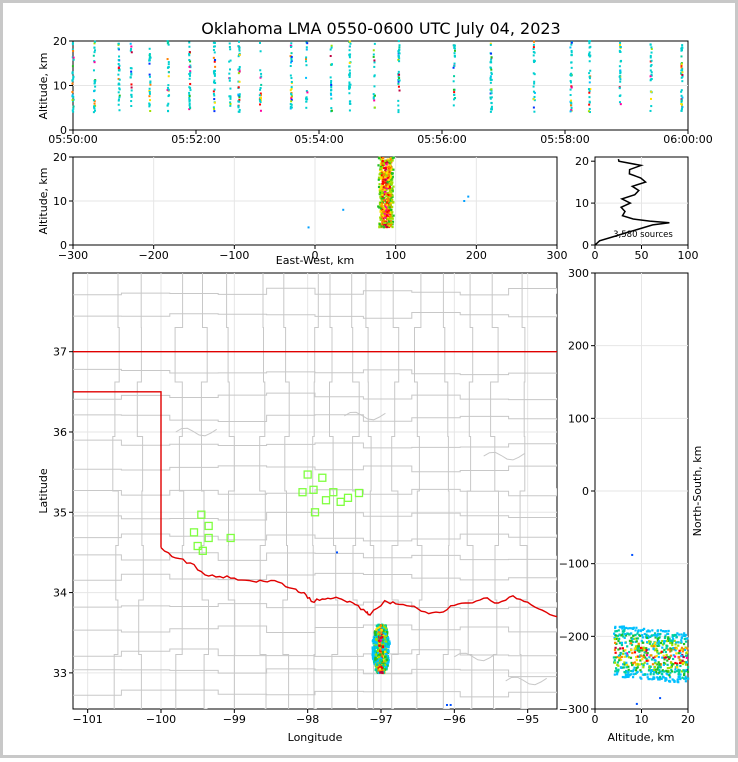  I want to click on lma-station-marker, so click(359, 493).